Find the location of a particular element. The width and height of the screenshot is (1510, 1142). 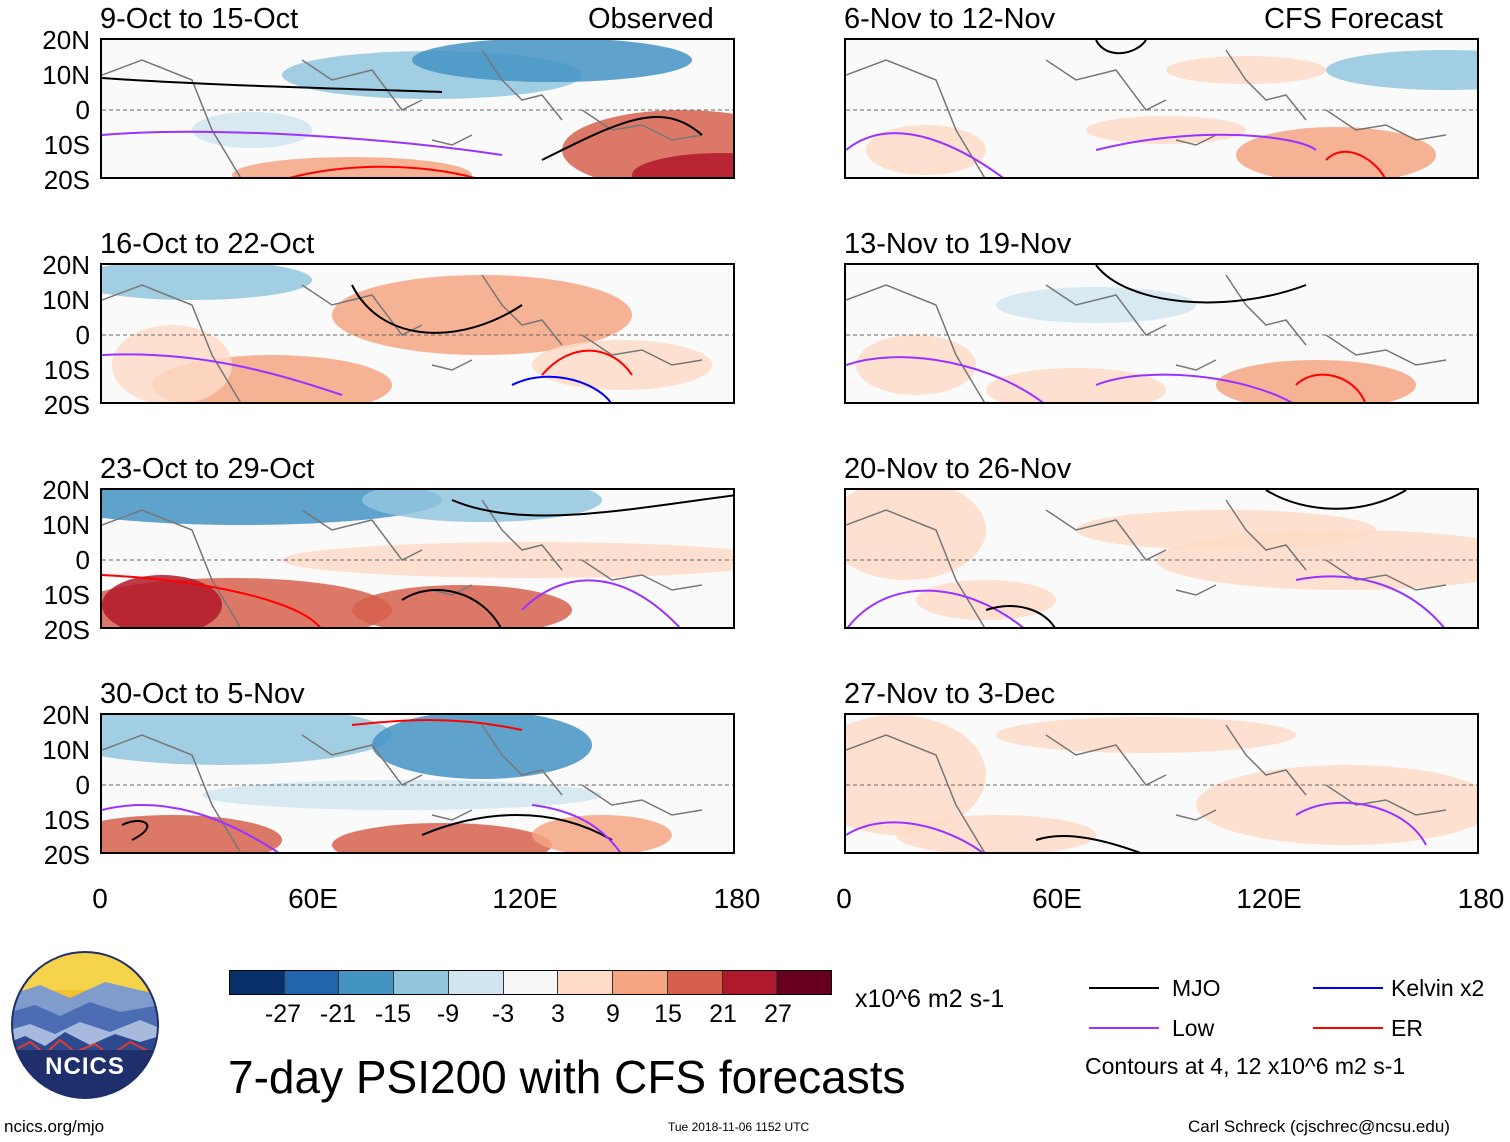

colorbar-tick: 15 is located at coordinates (668, 1014).